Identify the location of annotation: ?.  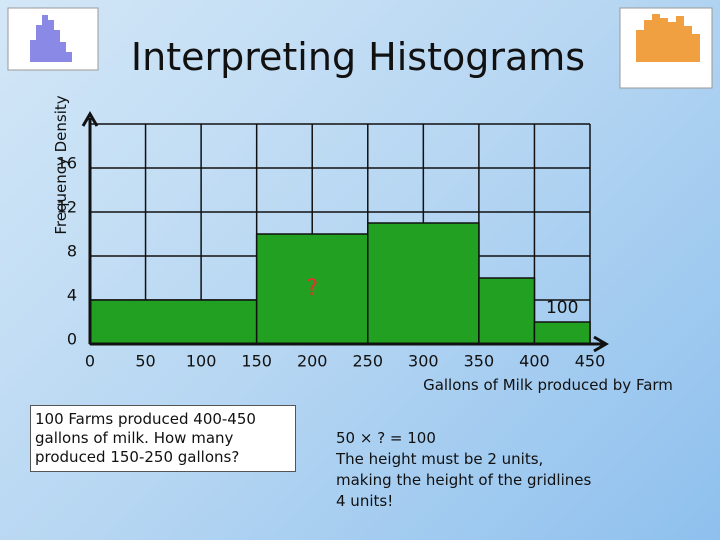
(312, 288).